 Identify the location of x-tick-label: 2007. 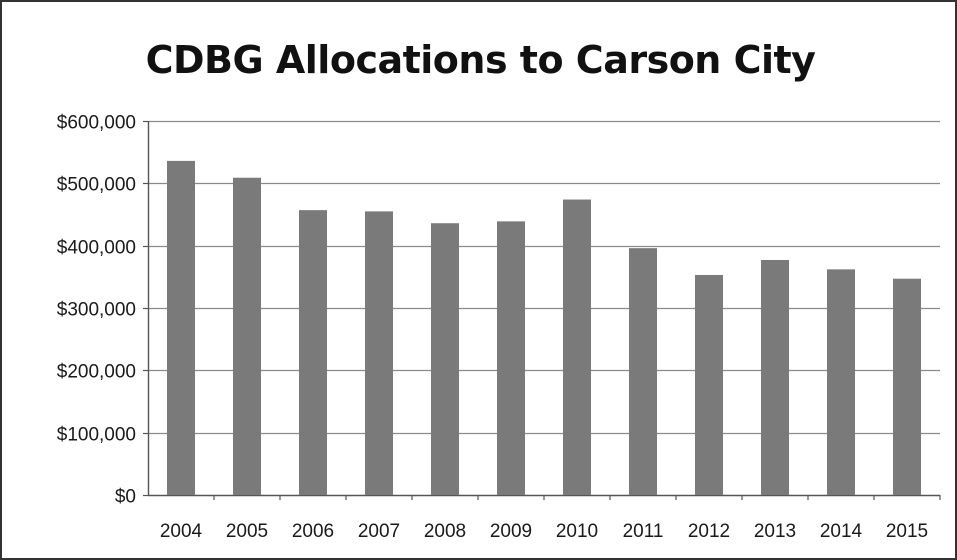
(379, 531).